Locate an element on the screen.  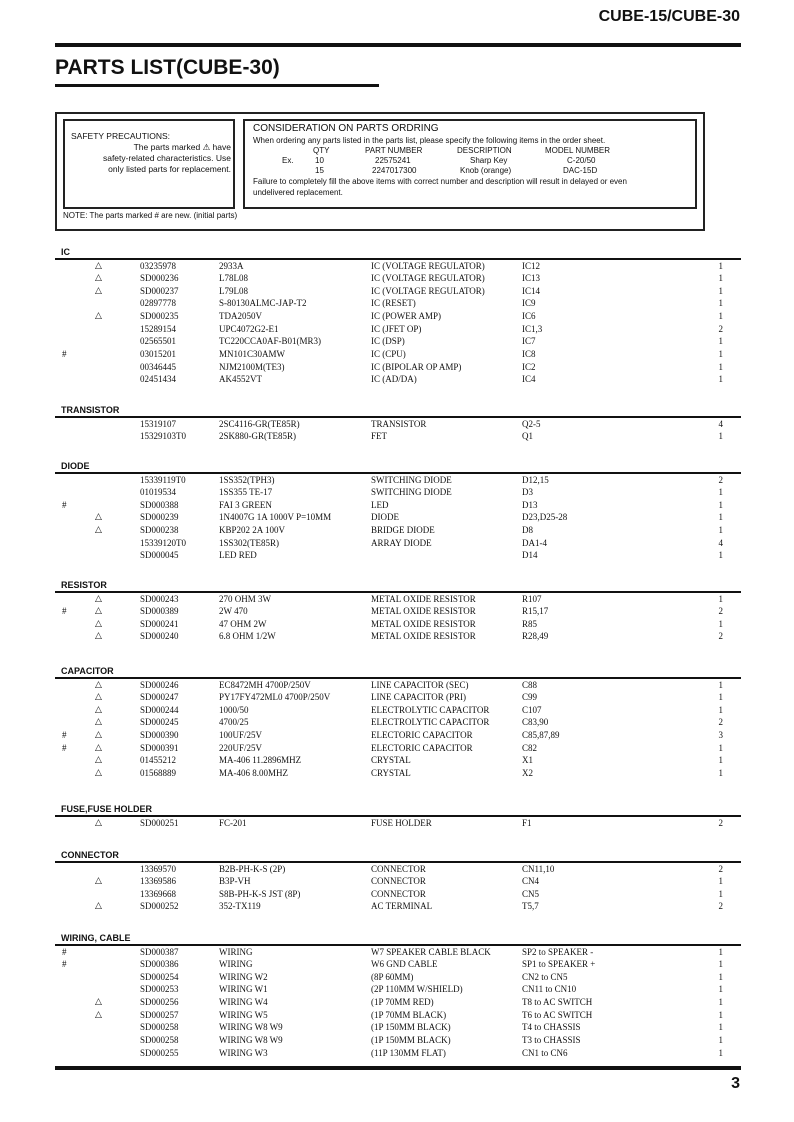
part-number: 03235978 is located at coordinates (158, 265).